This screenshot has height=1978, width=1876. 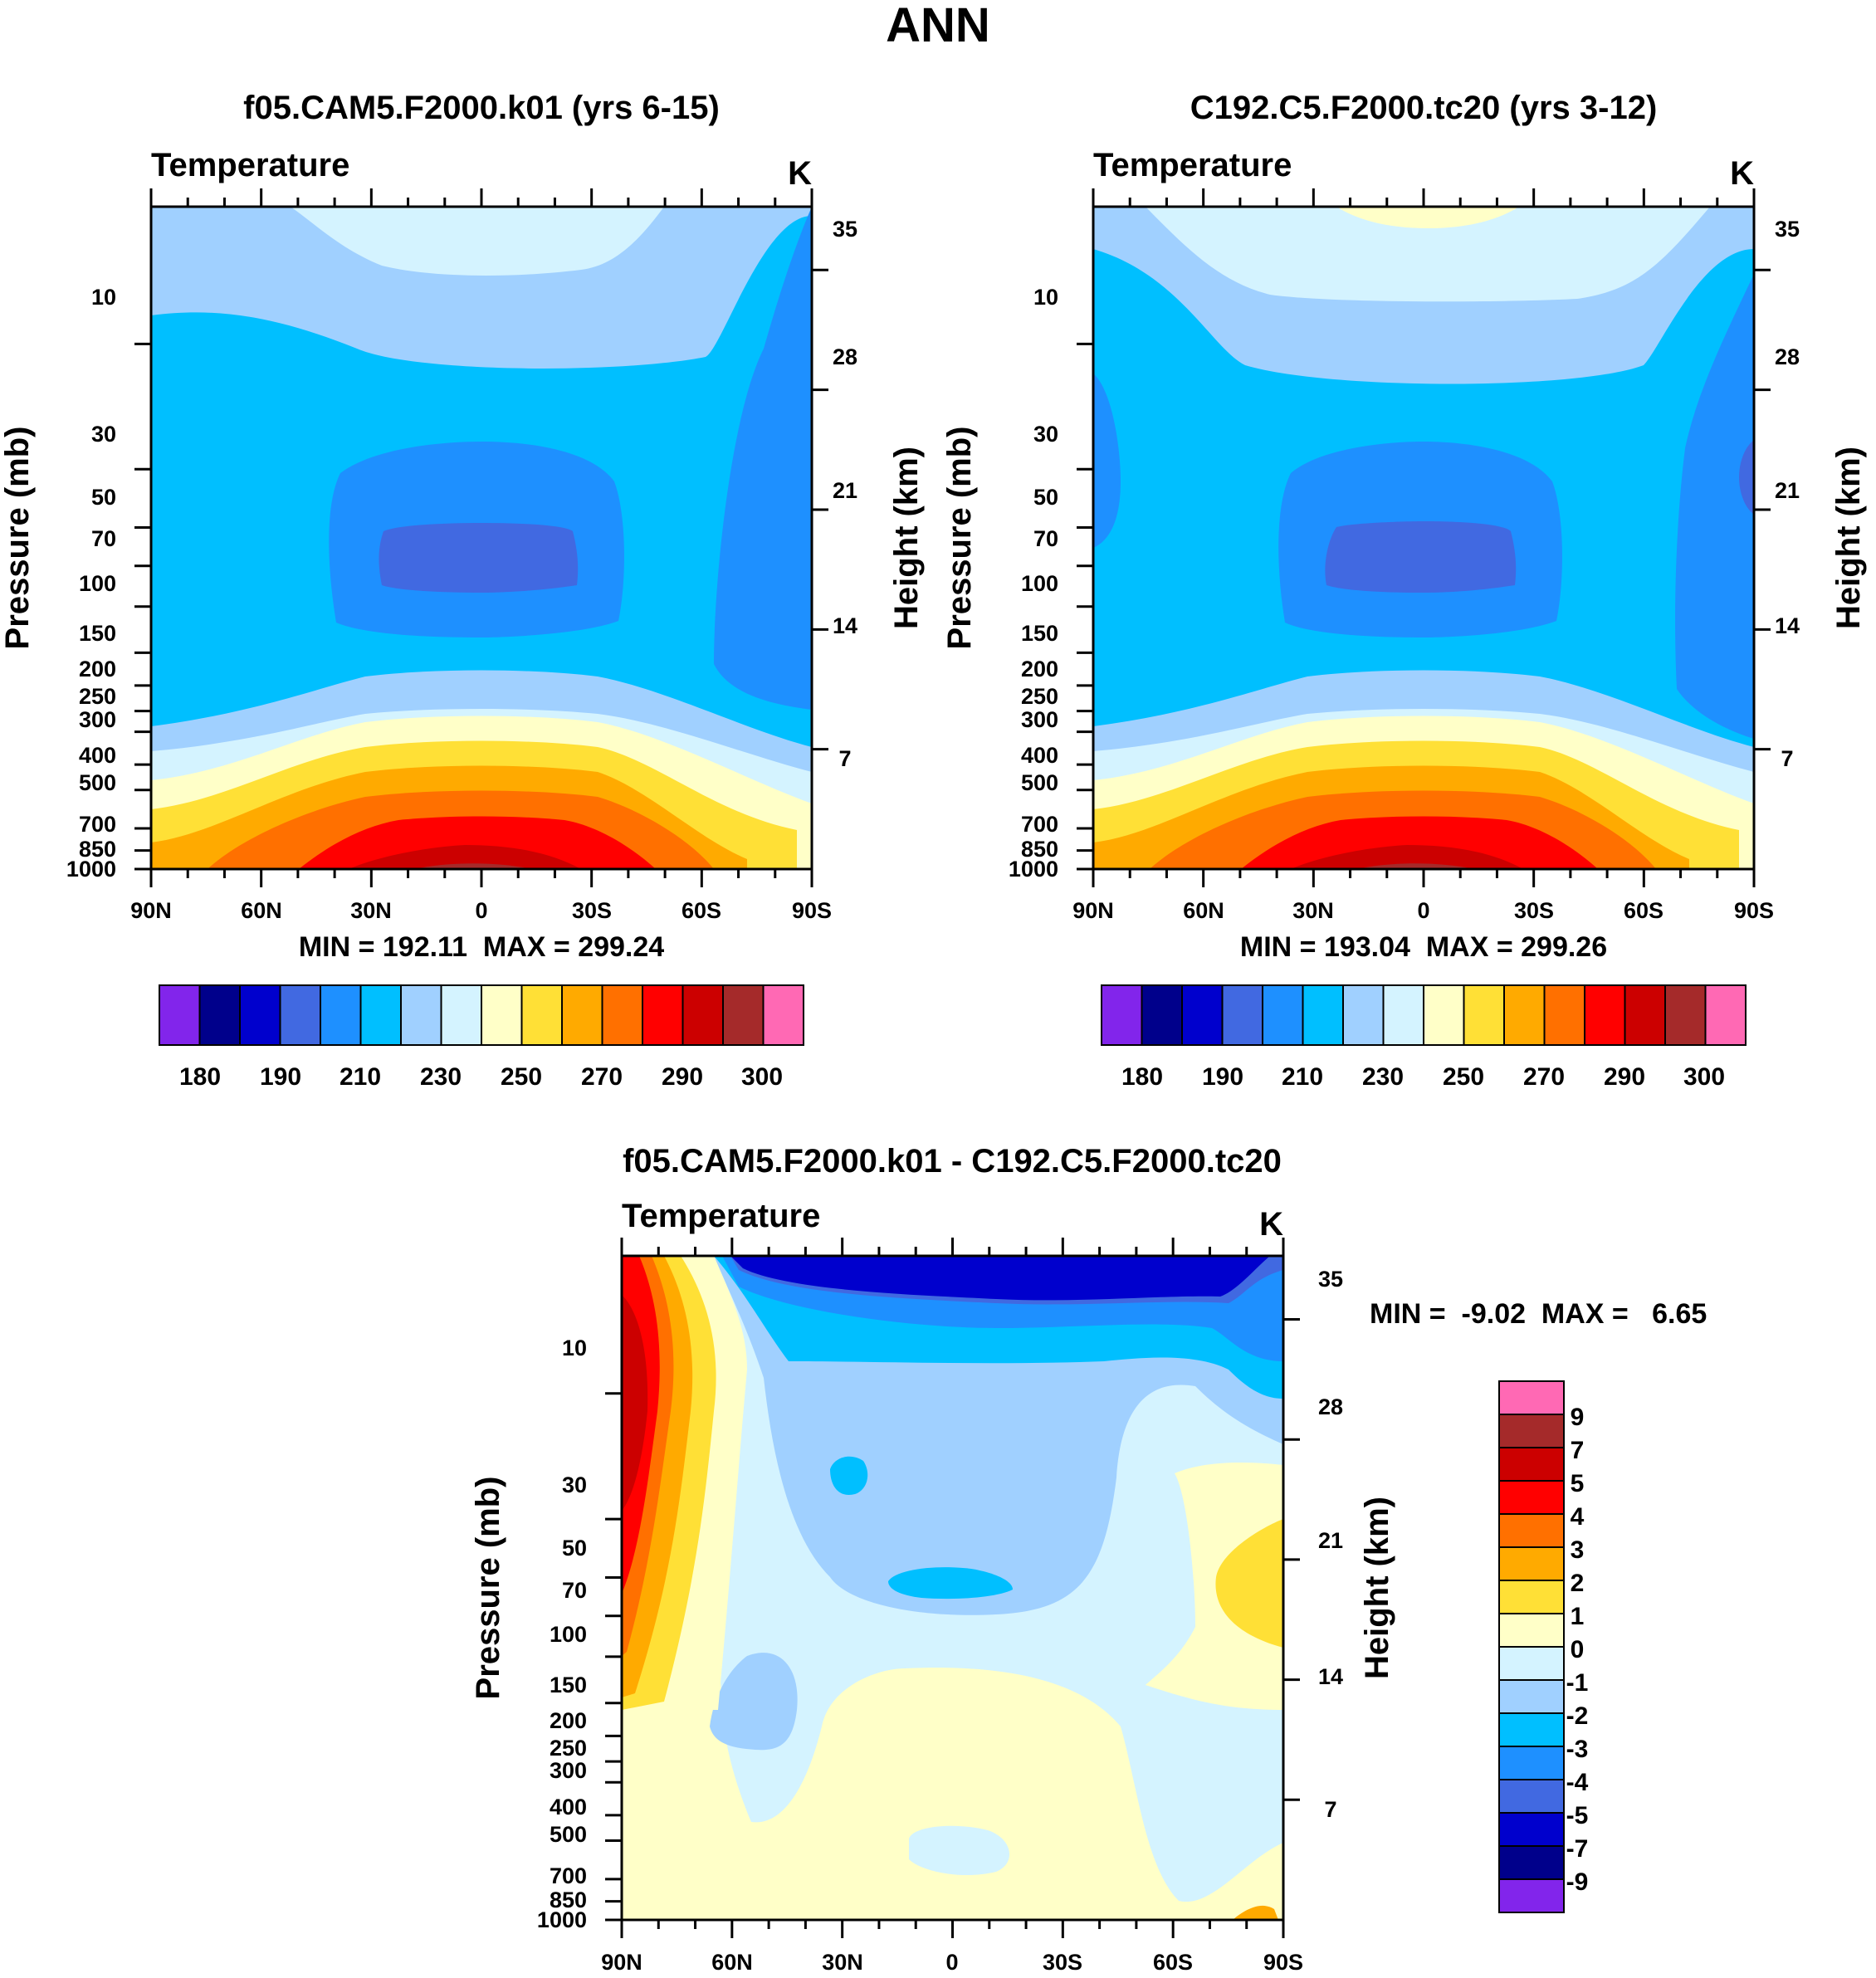 I want to click on y-tick-label: 700, so click(x=1039, y=825).